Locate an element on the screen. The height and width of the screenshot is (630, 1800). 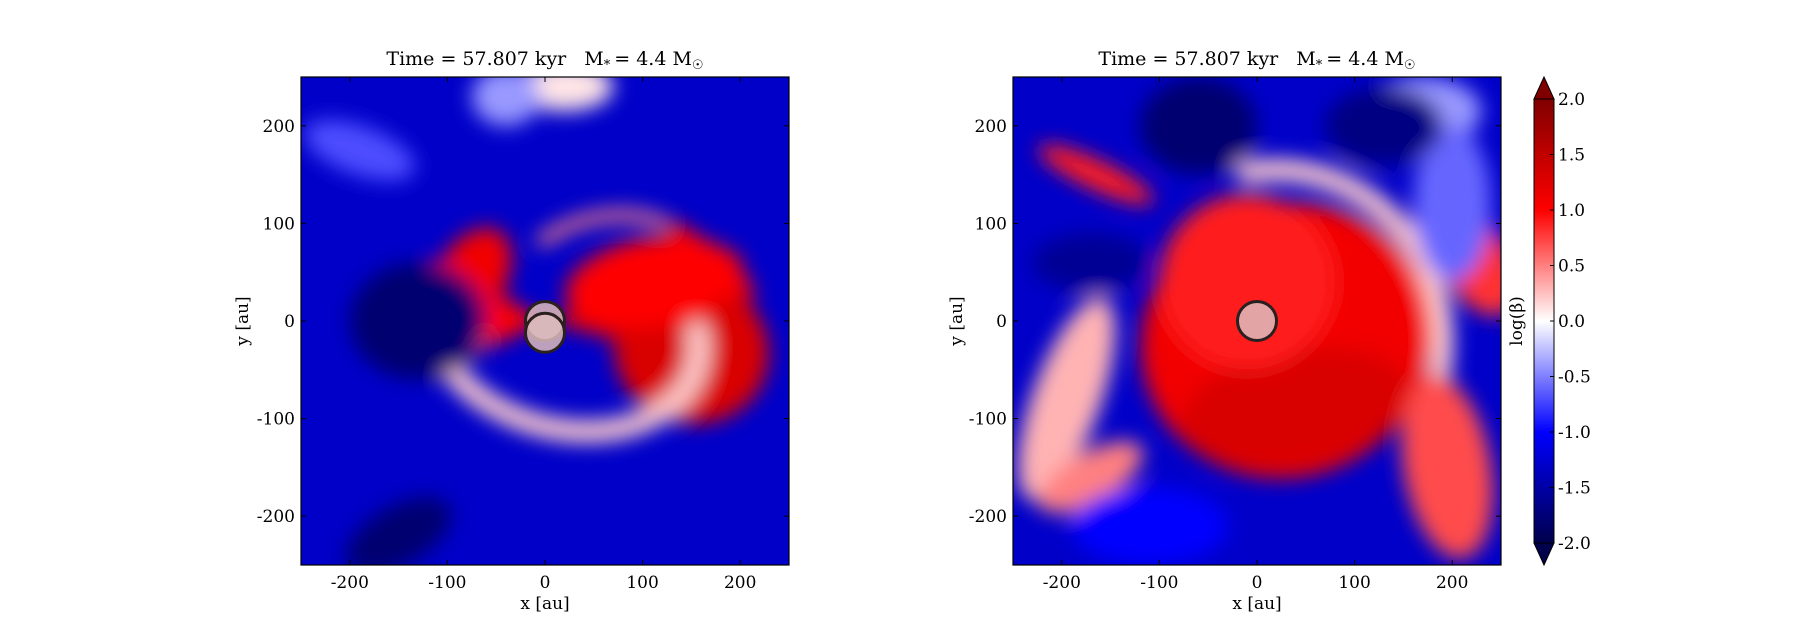
colorbar-tick-label: -0.5 is located at coordinates (1574, 378).